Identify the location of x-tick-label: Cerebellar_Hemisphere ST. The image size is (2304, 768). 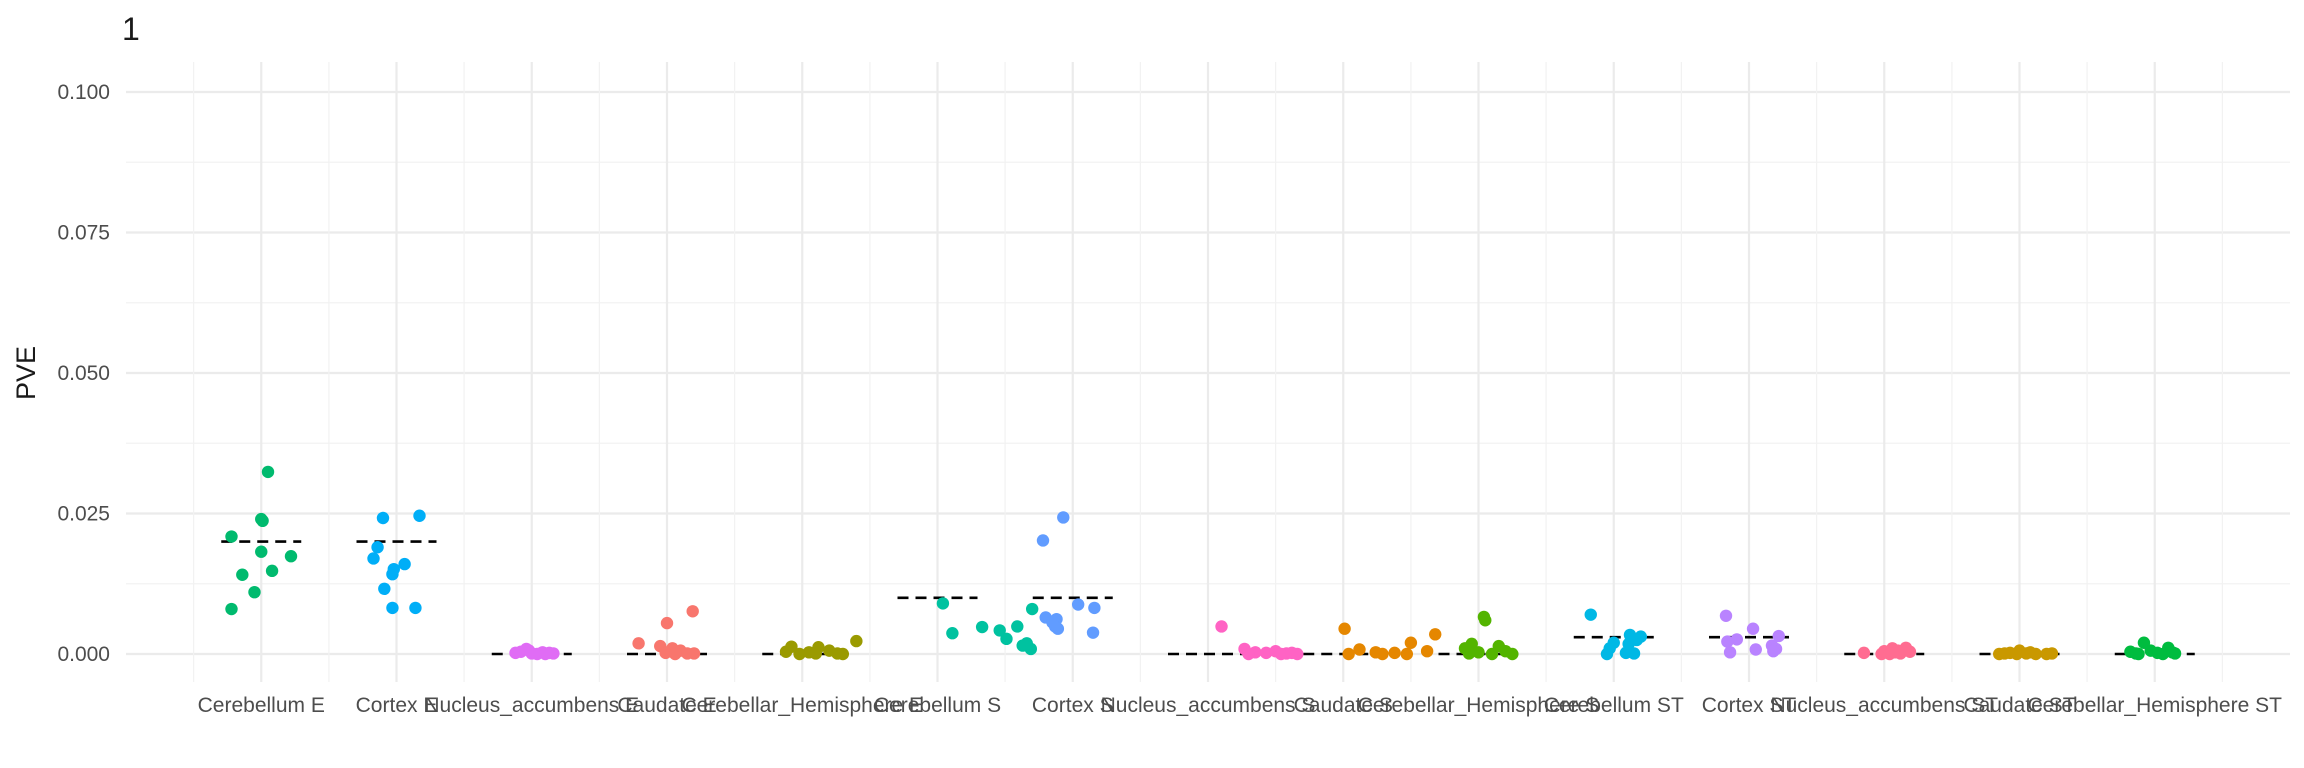
(2155, 705).